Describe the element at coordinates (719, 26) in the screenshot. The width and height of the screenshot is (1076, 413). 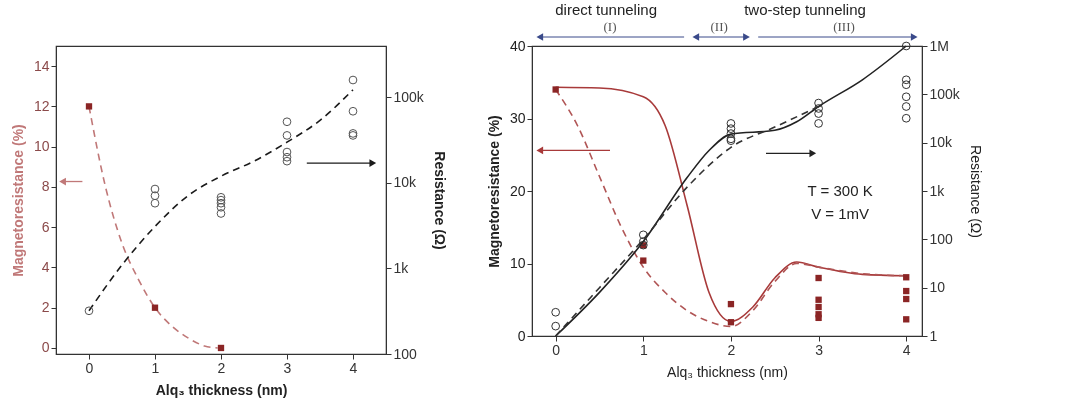
I see `text: (II)` at that location.